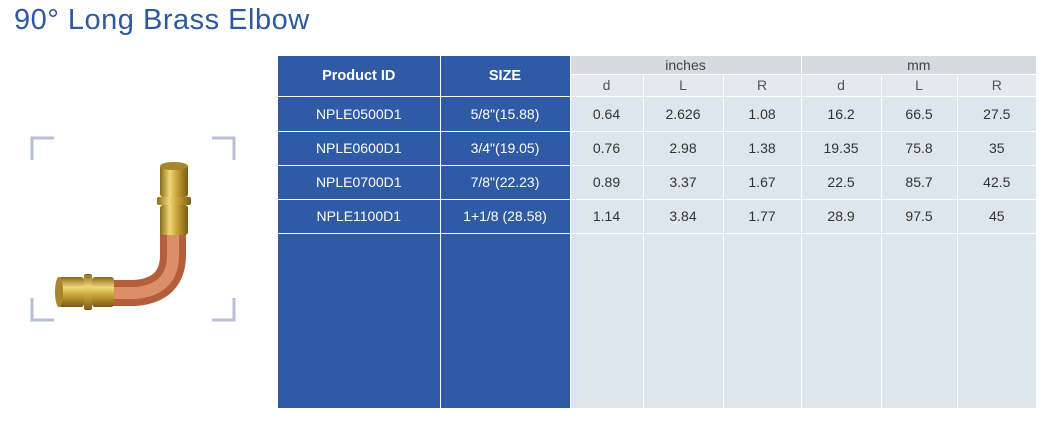 The image size is (1045, 430). What do you see at coordinates (505, 113) in the screenshot?
I see `size-cell: 5/8"(15.88)` at bounding box center [505, 113].